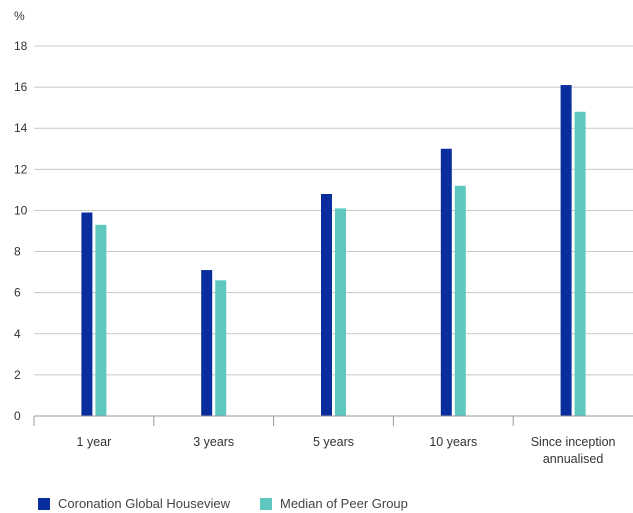  I want to click on x-category-label: 3 years, so click(213, 442).